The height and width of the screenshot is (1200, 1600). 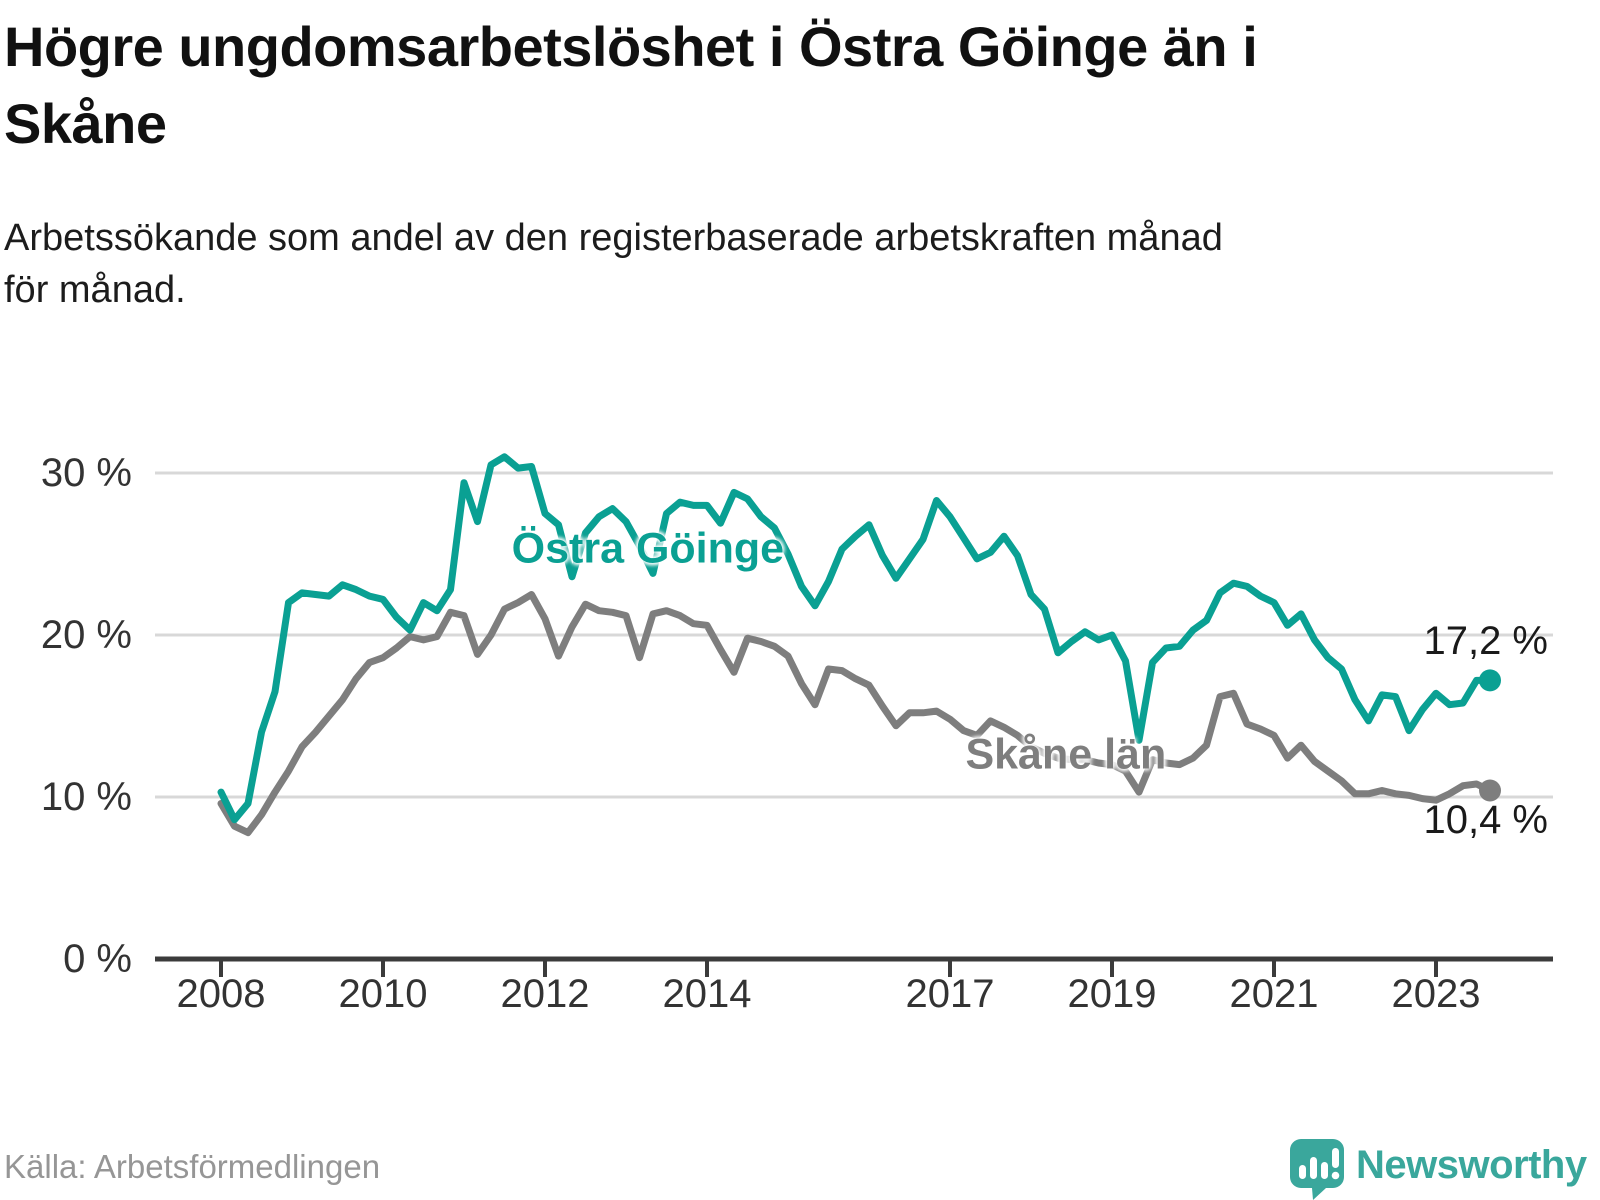 What do you see at coordinates (707, 994) in the screenshot?
I see `x-tick-label-2014: 2014` at bounding box center [707, 994].